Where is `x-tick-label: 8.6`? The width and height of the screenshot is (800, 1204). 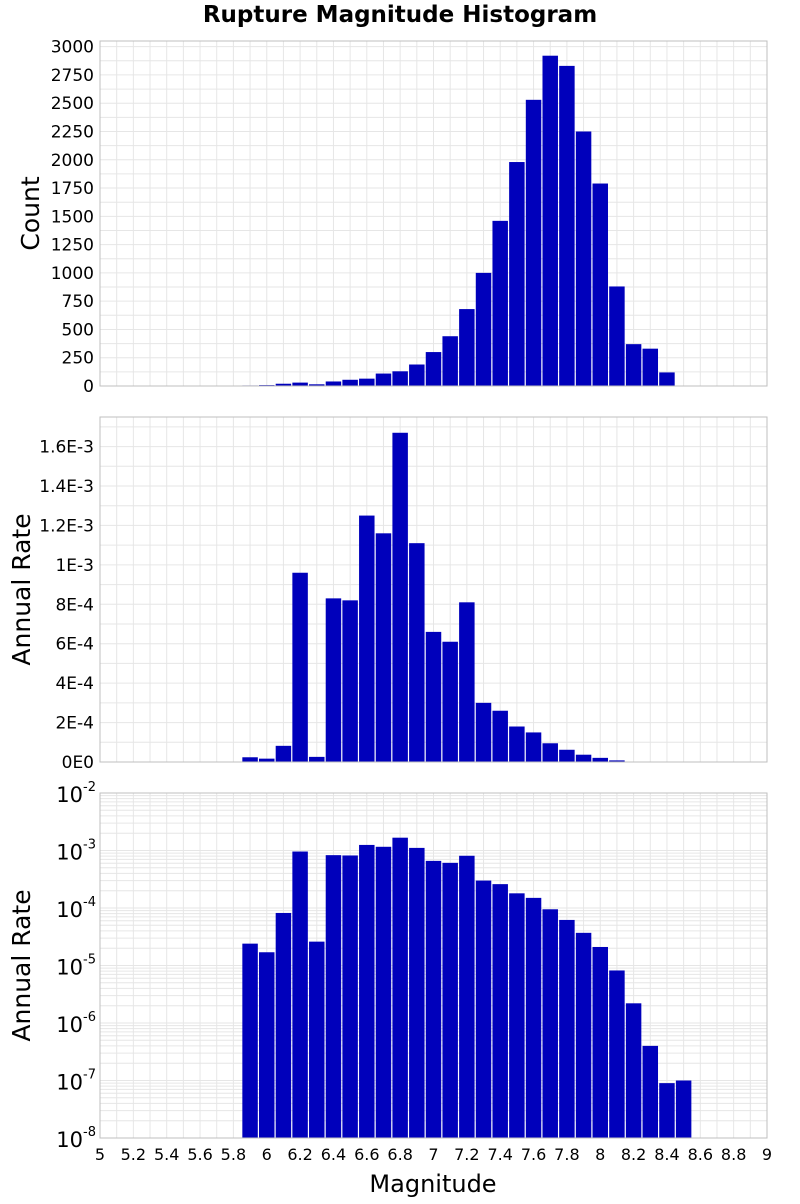
x-tick-label: 8.6 is located at coordinates (700, 1154).